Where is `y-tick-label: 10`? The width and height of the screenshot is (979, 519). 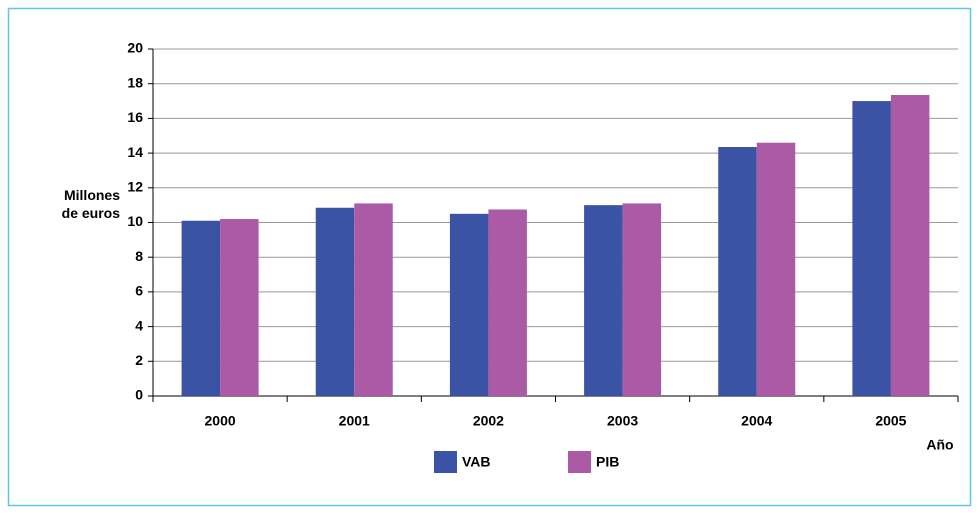
y-tick-label: 10 is located at coordinates (135, 221).